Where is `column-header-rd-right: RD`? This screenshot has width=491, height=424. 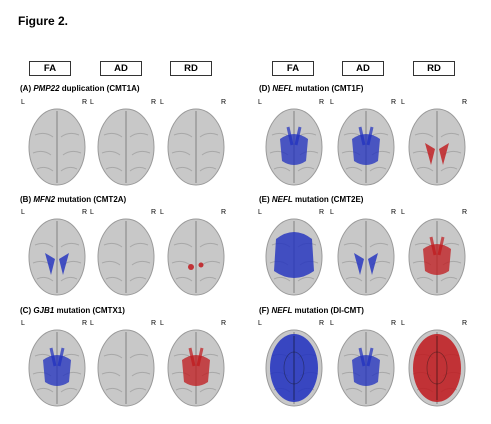
column-header-rd-right: RD is located at coordinates (434, 68).